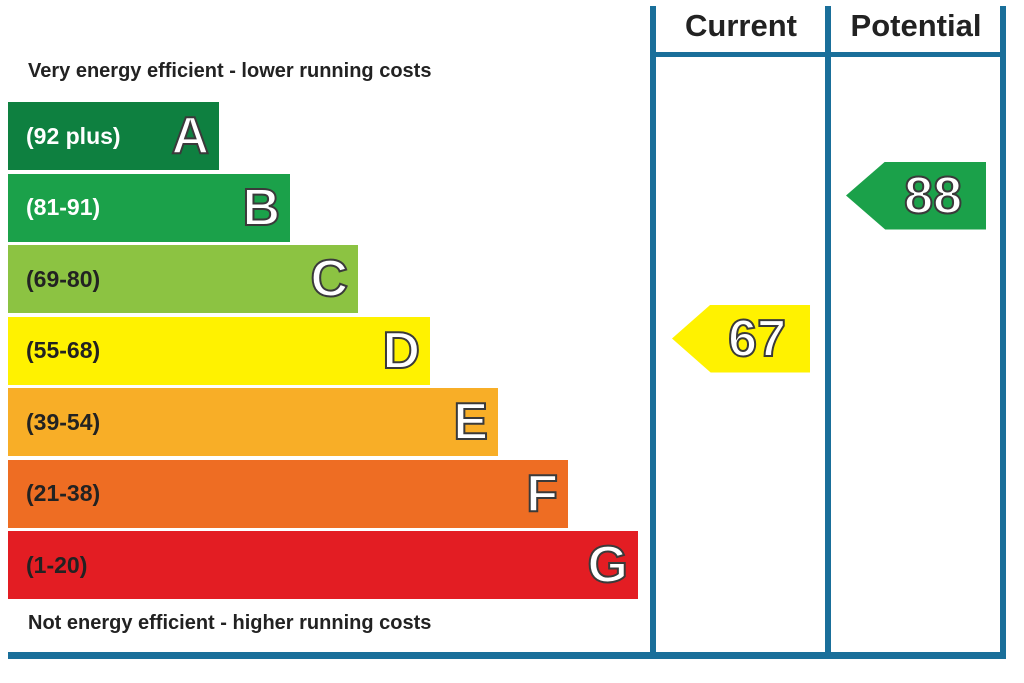 The width and height of the screenshot is (1024, 683). Describe the element at coordinates (608, 565) in the screenshot. I see `band-letter: G` at that location.